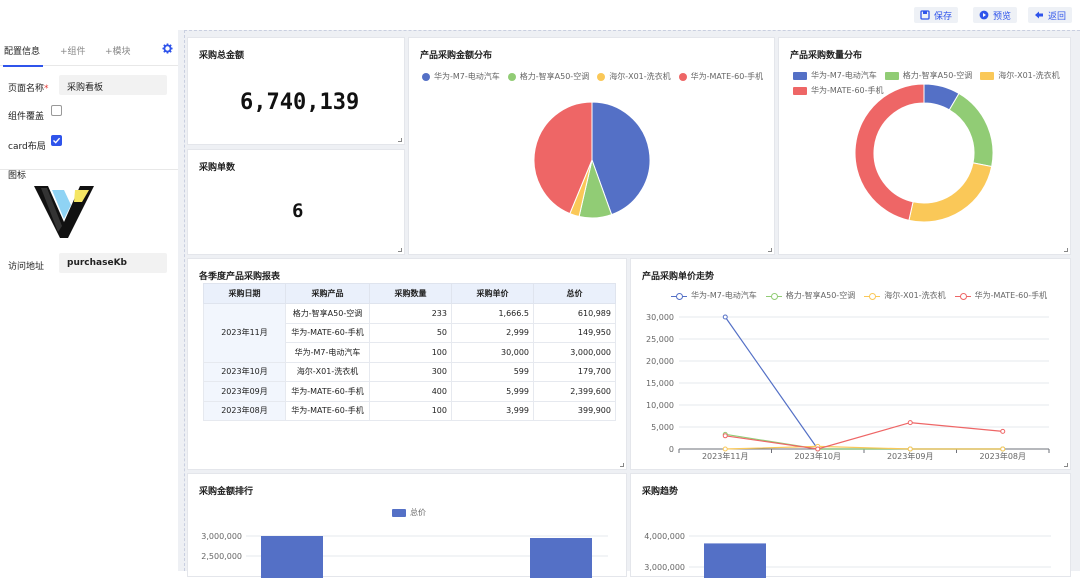 The height and width of the screenshot is (578, 1080). Describe the element at coordinates (327, 293) in the screenshot. I see `column-header: 采购产品` at that location.